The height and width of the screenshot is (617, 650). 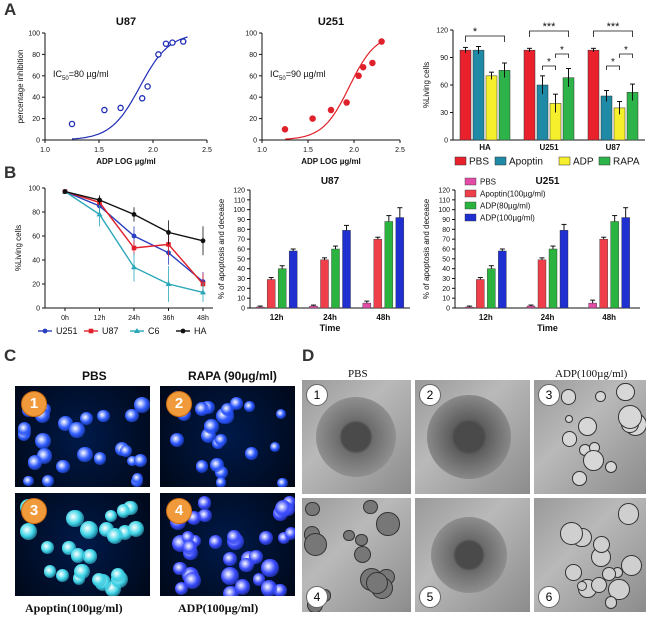 I want to click on u87-apoptosis-y-tick-label: 120, so click(x=239, y=191).